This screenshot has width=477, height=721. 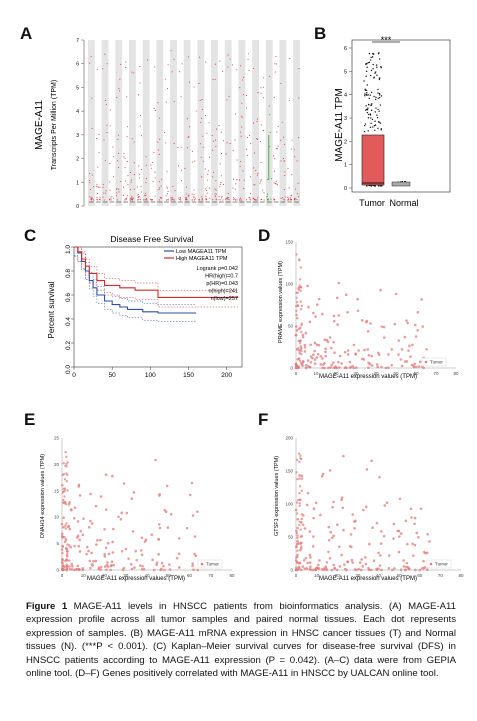 I want to click on panel-a-y-tick-label: 7, so click(x=77, y=41).